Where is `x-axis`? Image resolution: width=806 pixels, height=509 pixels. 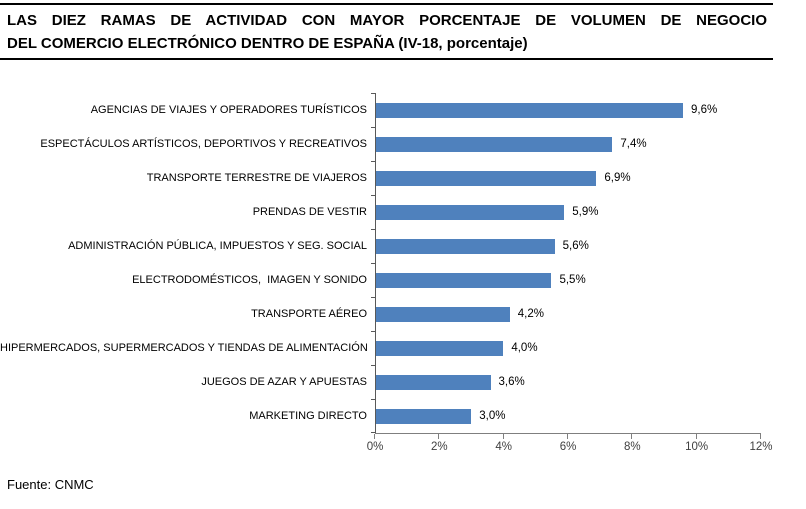
x-axis is located at coordinates (567, 436).